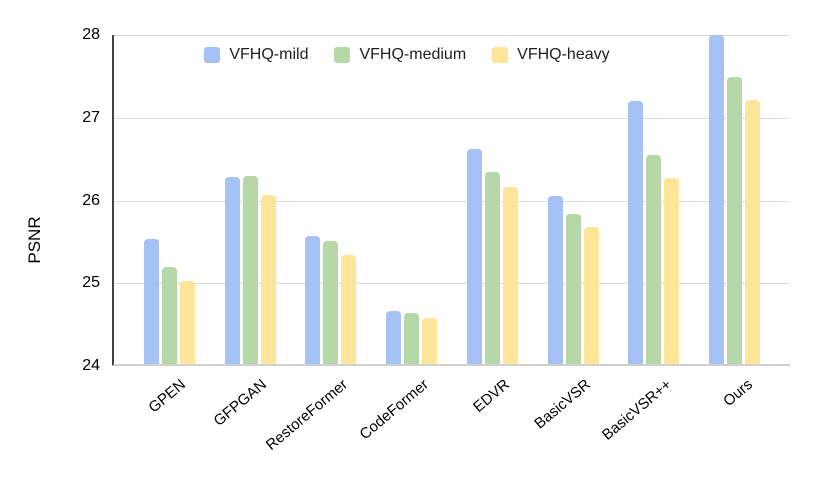 The image size is (814, 503). What do you see at coordinates (474, 256) in the screenshot?
I see `bar-VFHQ-mild-EDVR` at bounding box center [474, 256].